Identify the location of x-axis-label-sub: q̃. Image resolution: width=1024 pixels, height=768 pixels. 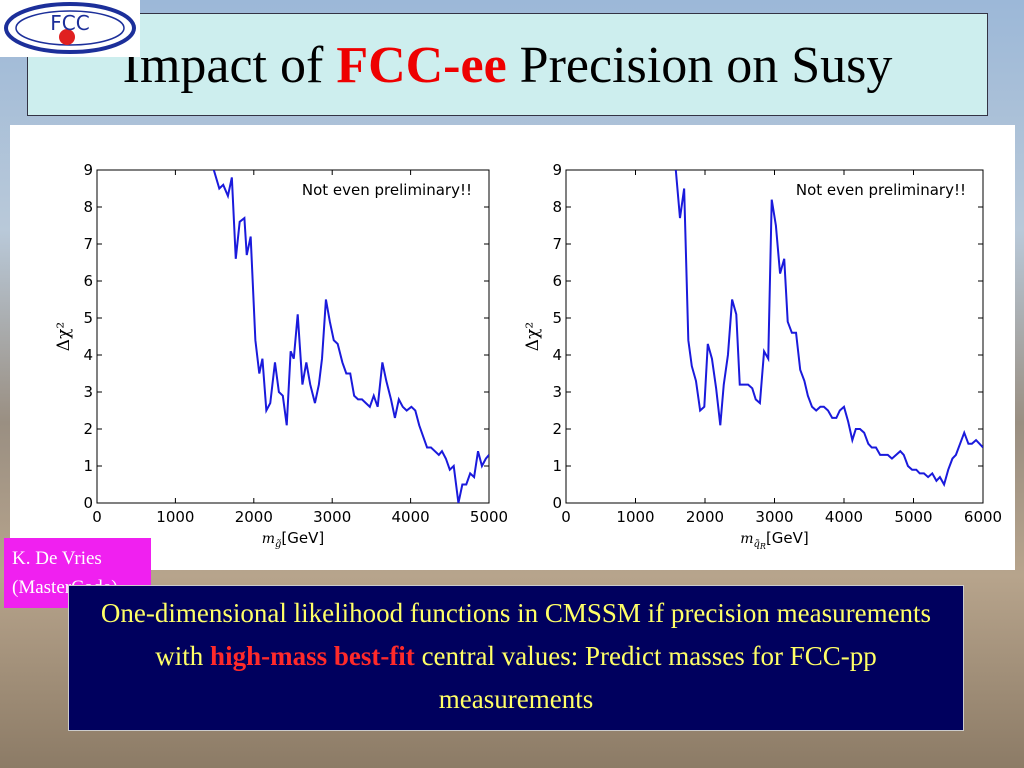
(757, 544).